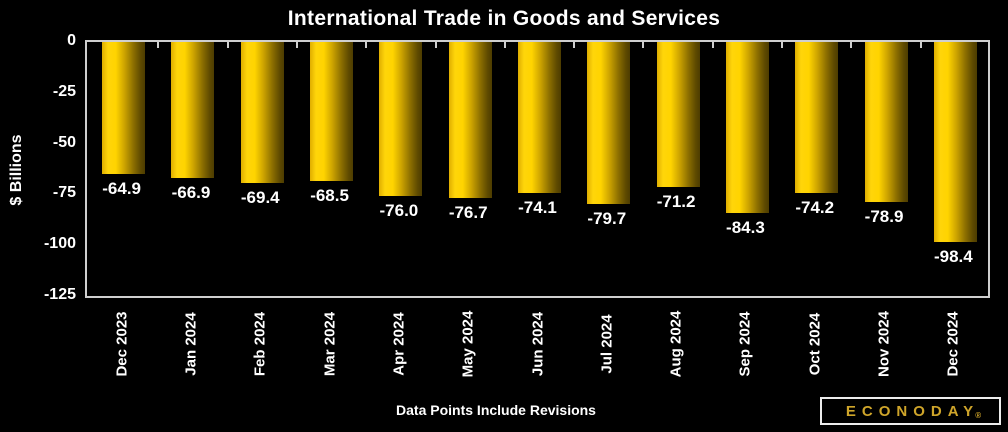 The height and width of the screenshot is (432, 1008). I want to click on econoday-logo: ECONODAY ®, so click(910, 411).